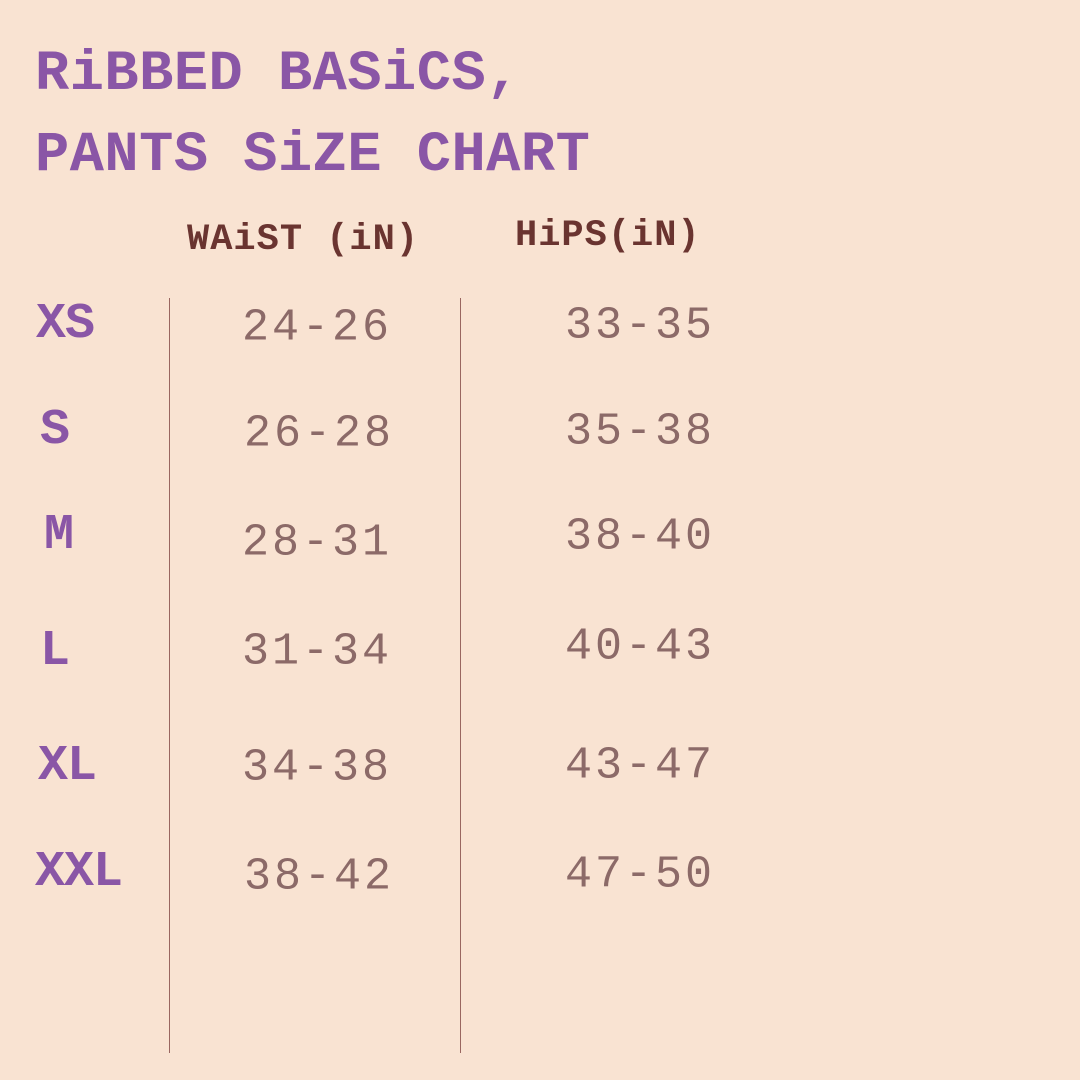 The image size is (1080, 1080). What do you see at coordinates (640, 537) in the screenshot?
I see `hips-value: 38-40` at bounding box center [640, 537].